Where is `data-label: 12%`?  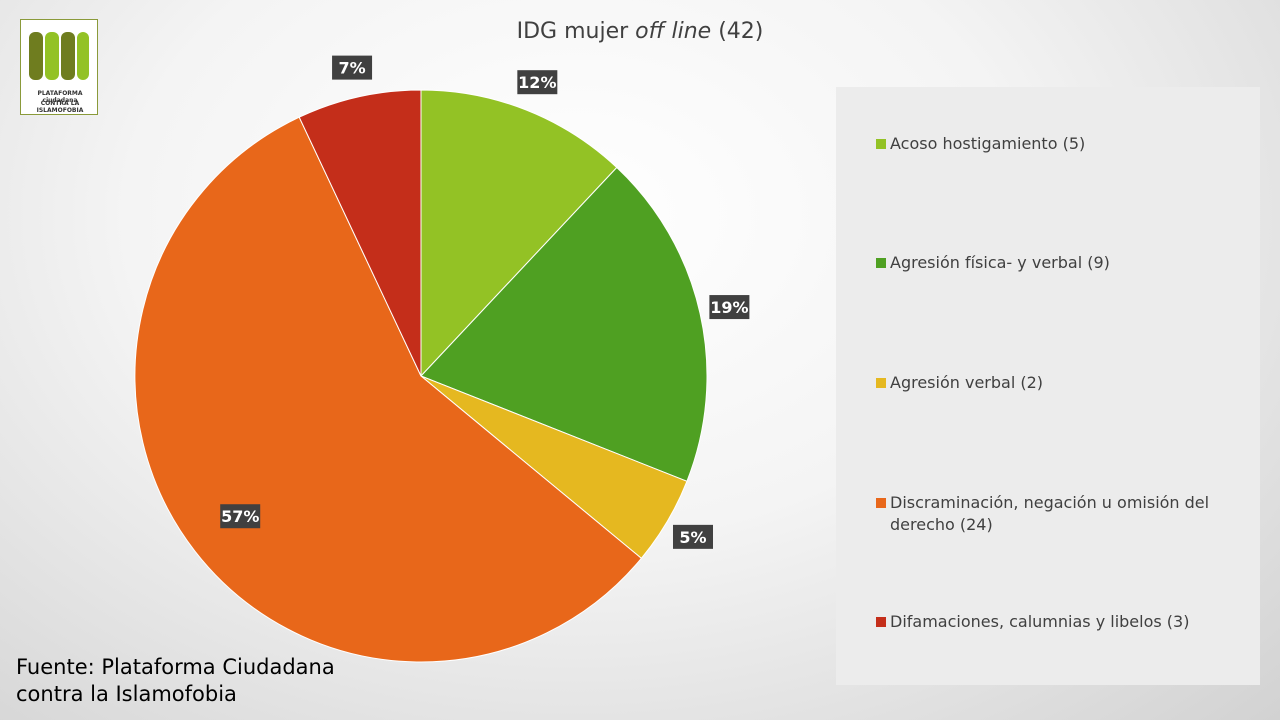 data-label: 12% is located at coordinates (537, 82).